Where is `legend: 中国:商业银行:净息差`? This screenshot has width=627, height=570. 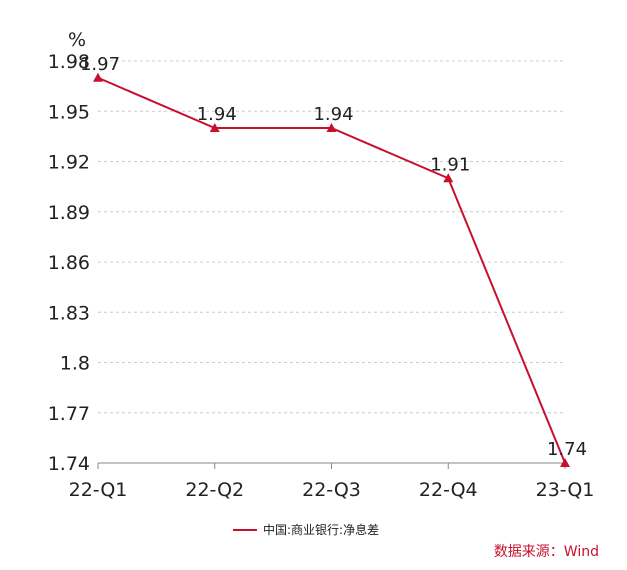 legend: 中国:商业银行:净息差 is located at coordinates (306, 529).